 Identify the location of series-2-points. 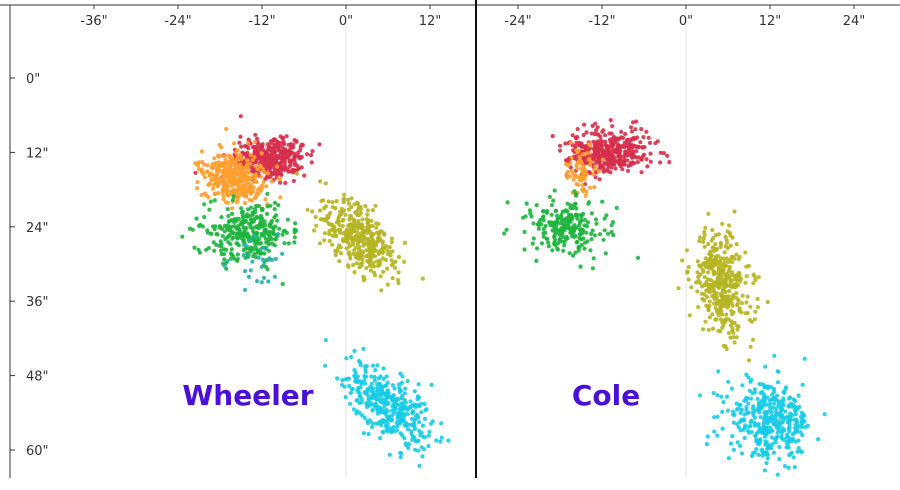
(238, 168).